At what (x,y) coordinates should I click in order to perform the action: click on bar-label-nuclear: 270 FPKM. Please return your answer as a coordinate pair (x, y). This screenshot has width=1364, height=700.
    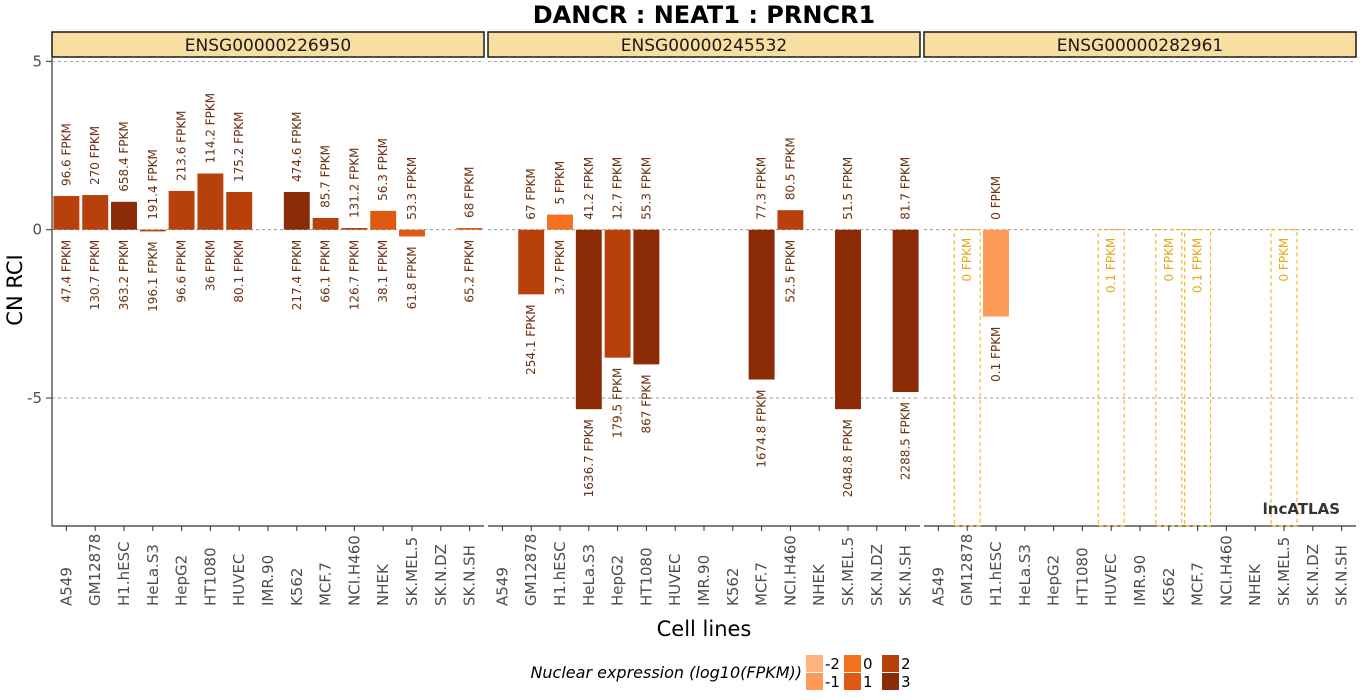
    Looking at the image, I should click on (95, 155).